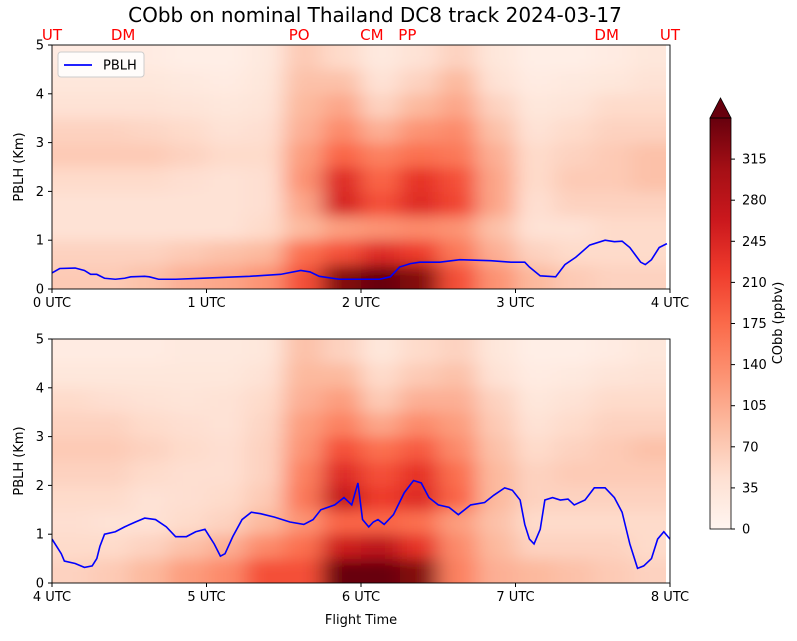 The image size is (797, 641). What do you see at coordinates (720, 323) in the screenshot?
I see `colorbar-bar` at bounding box center [720, 323].